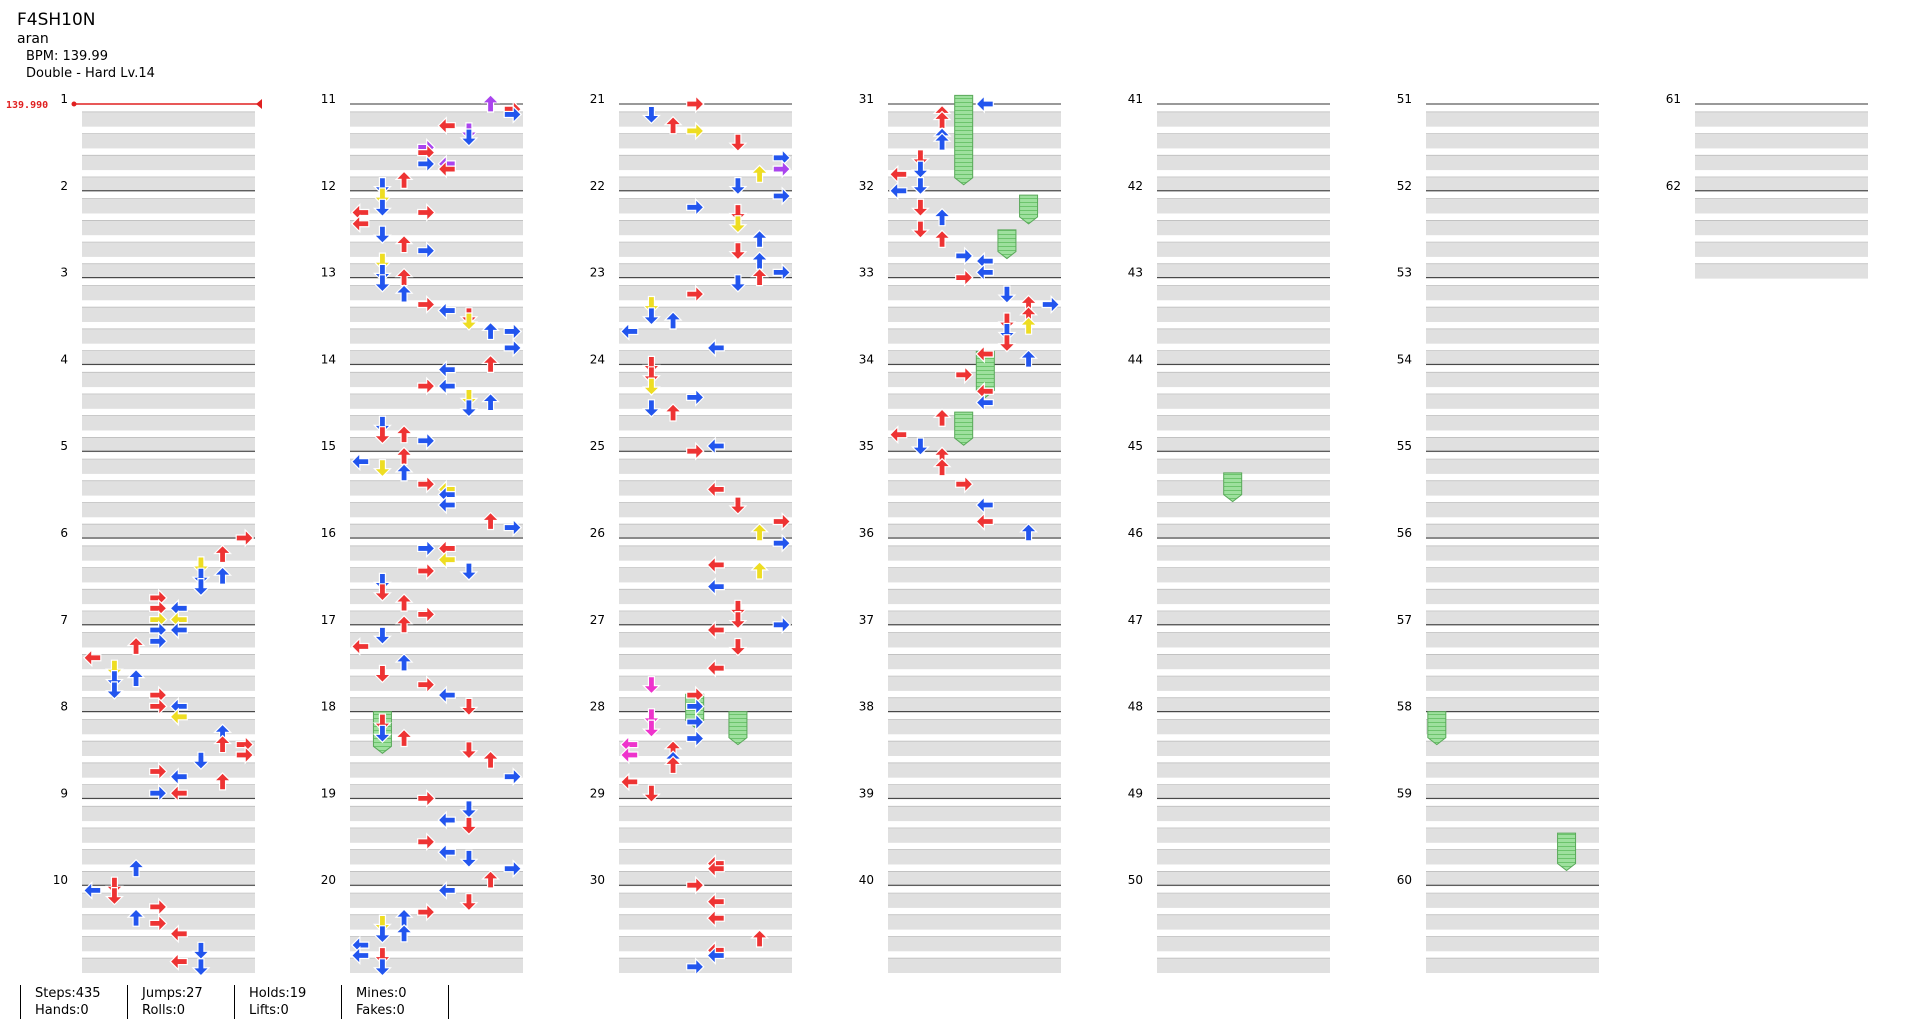 This screenshot has height=1024, width=1907. Describe the element at coordinates (490, 103) in the screenshot. I see `step-arrow` at that location.